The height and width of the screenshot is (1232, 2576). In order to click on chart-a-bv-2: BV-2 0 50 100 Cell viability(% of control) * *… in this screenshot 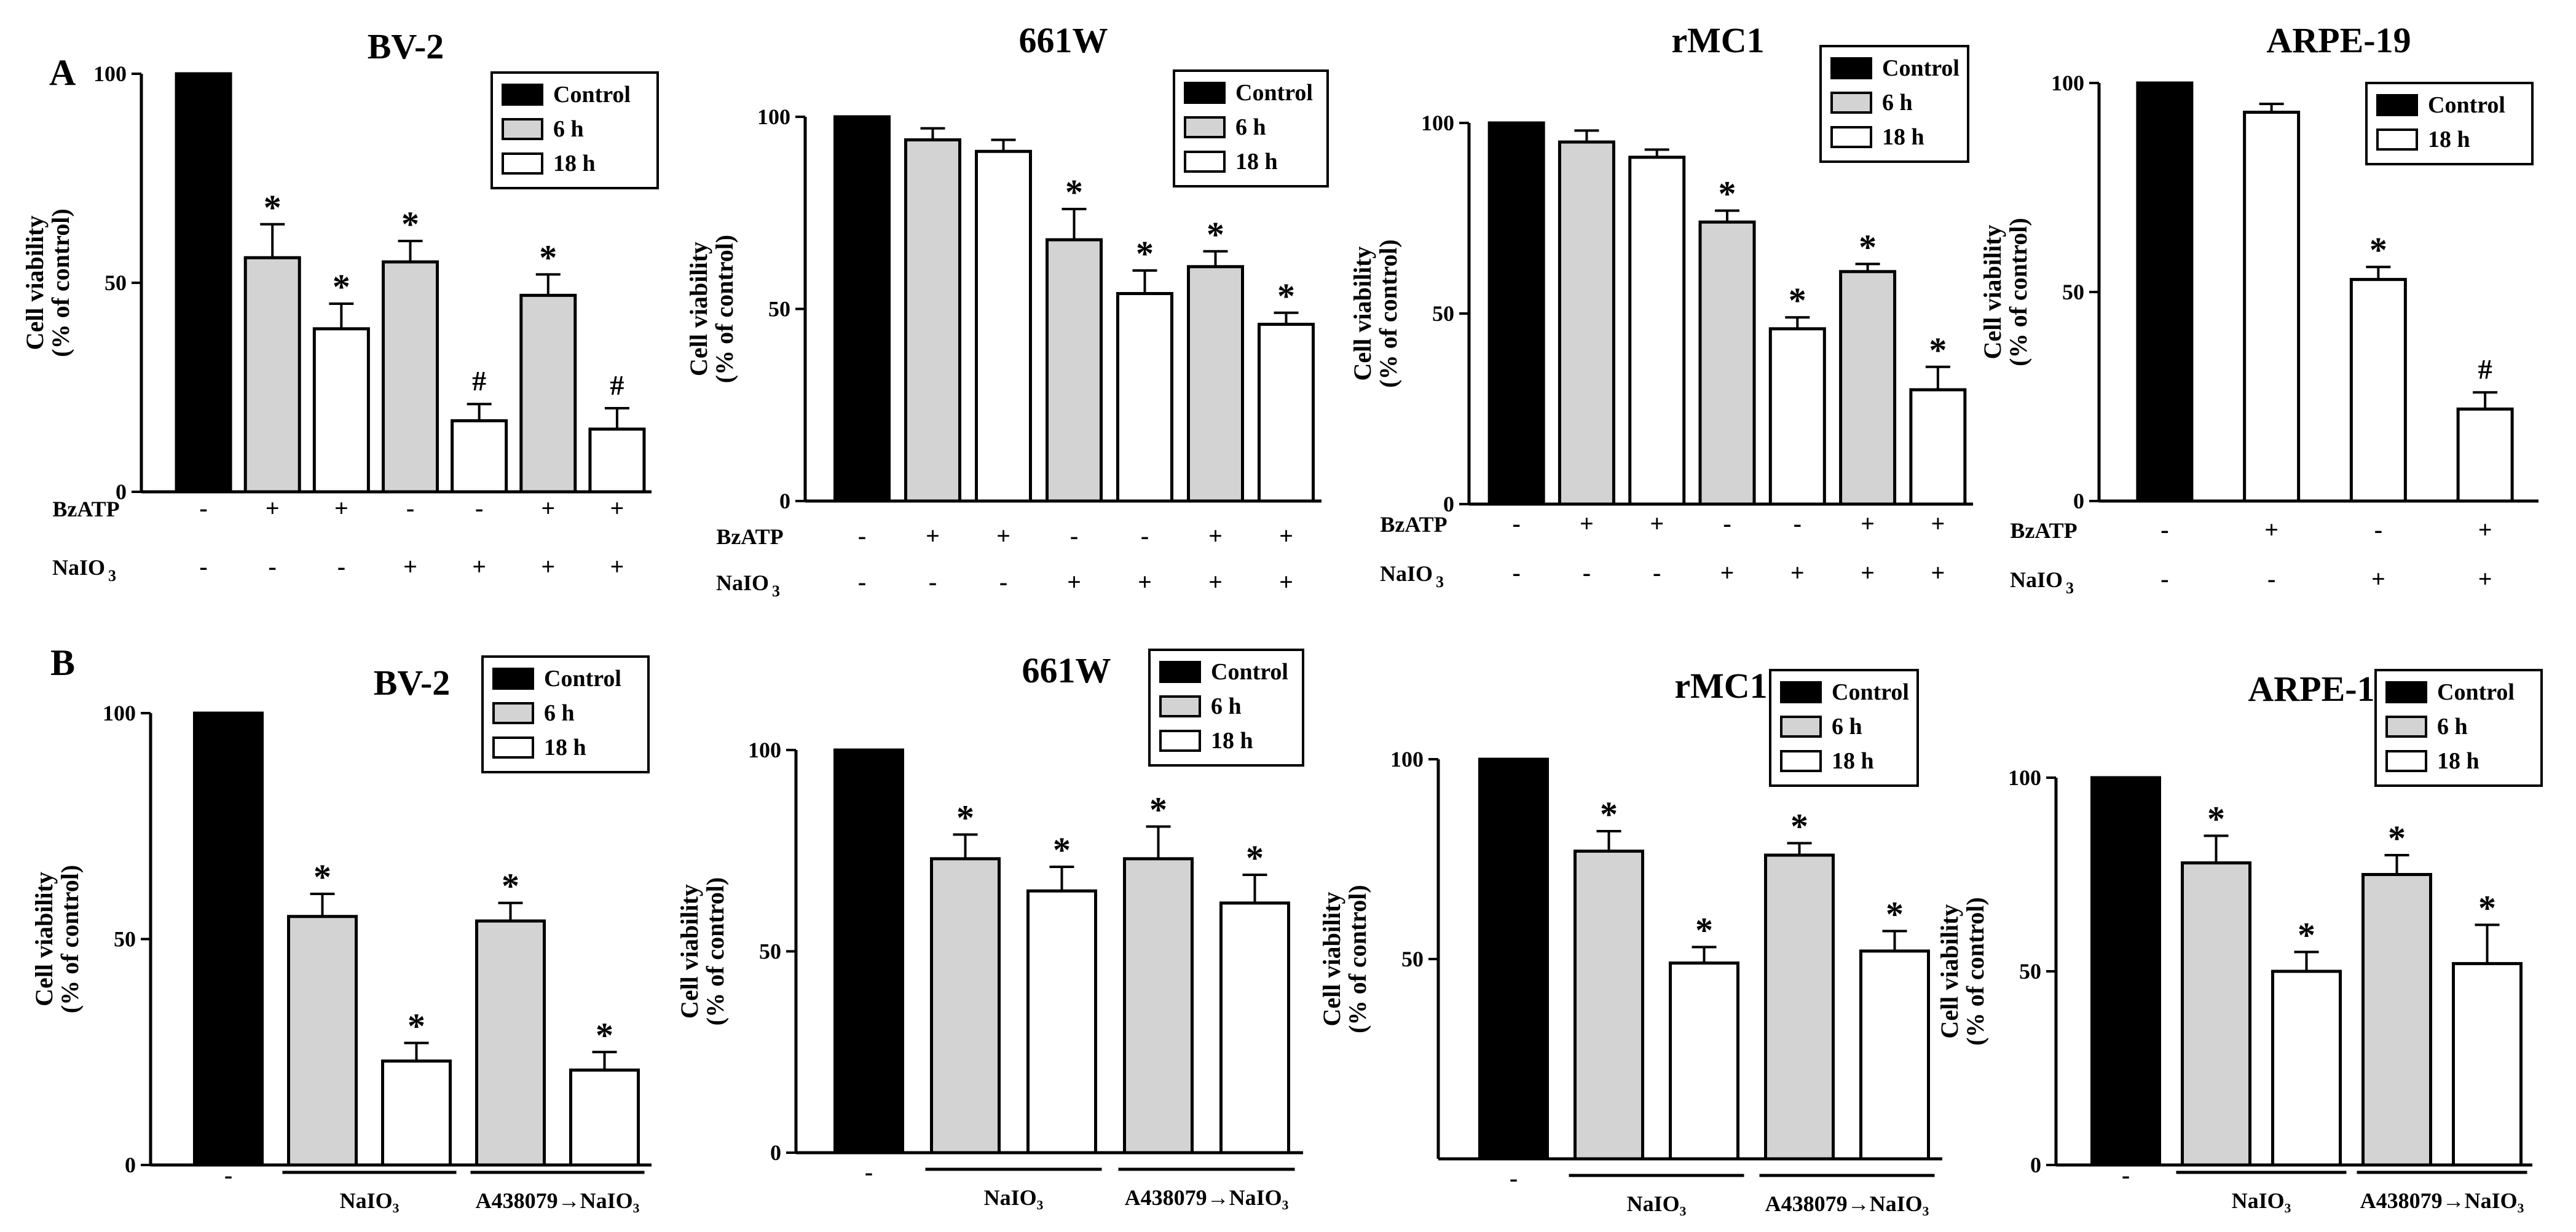, I will do `click(340, 306)`.